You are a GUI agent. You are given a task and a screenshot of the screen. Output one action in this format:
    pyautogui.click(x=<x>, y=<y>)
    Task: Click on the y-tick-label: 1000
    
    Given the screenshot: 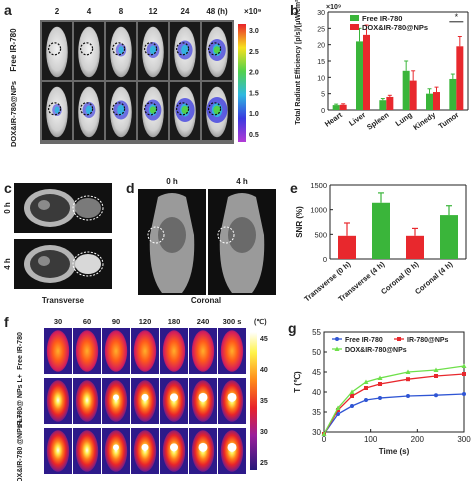 What is the action you would take?
    pyautogui.click(x=318, y=210)
    